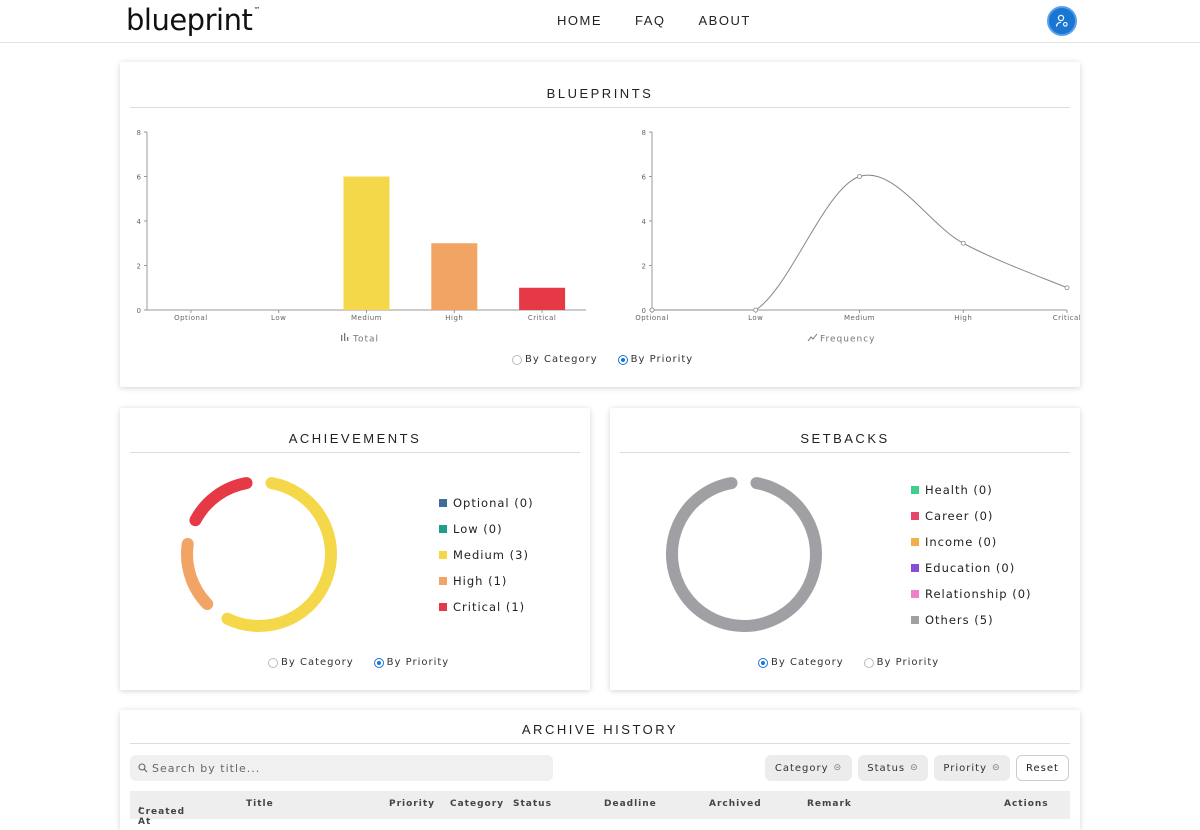  What do you see at coordinates (829, 804) in the screenshot?
I see `column-remark: Remark` at bounding box center [829, 804].